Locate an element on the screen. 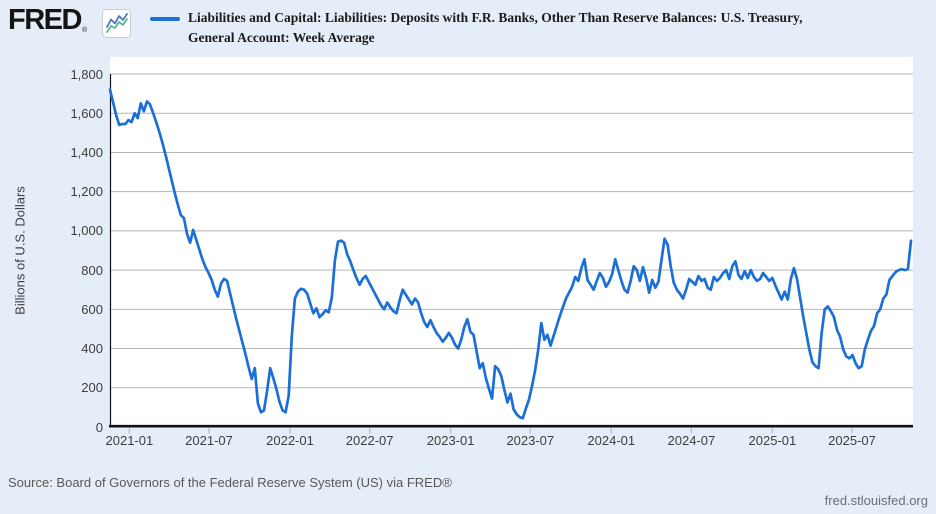  y-tick-label: 1,000 is located at coordinates (86, 231).